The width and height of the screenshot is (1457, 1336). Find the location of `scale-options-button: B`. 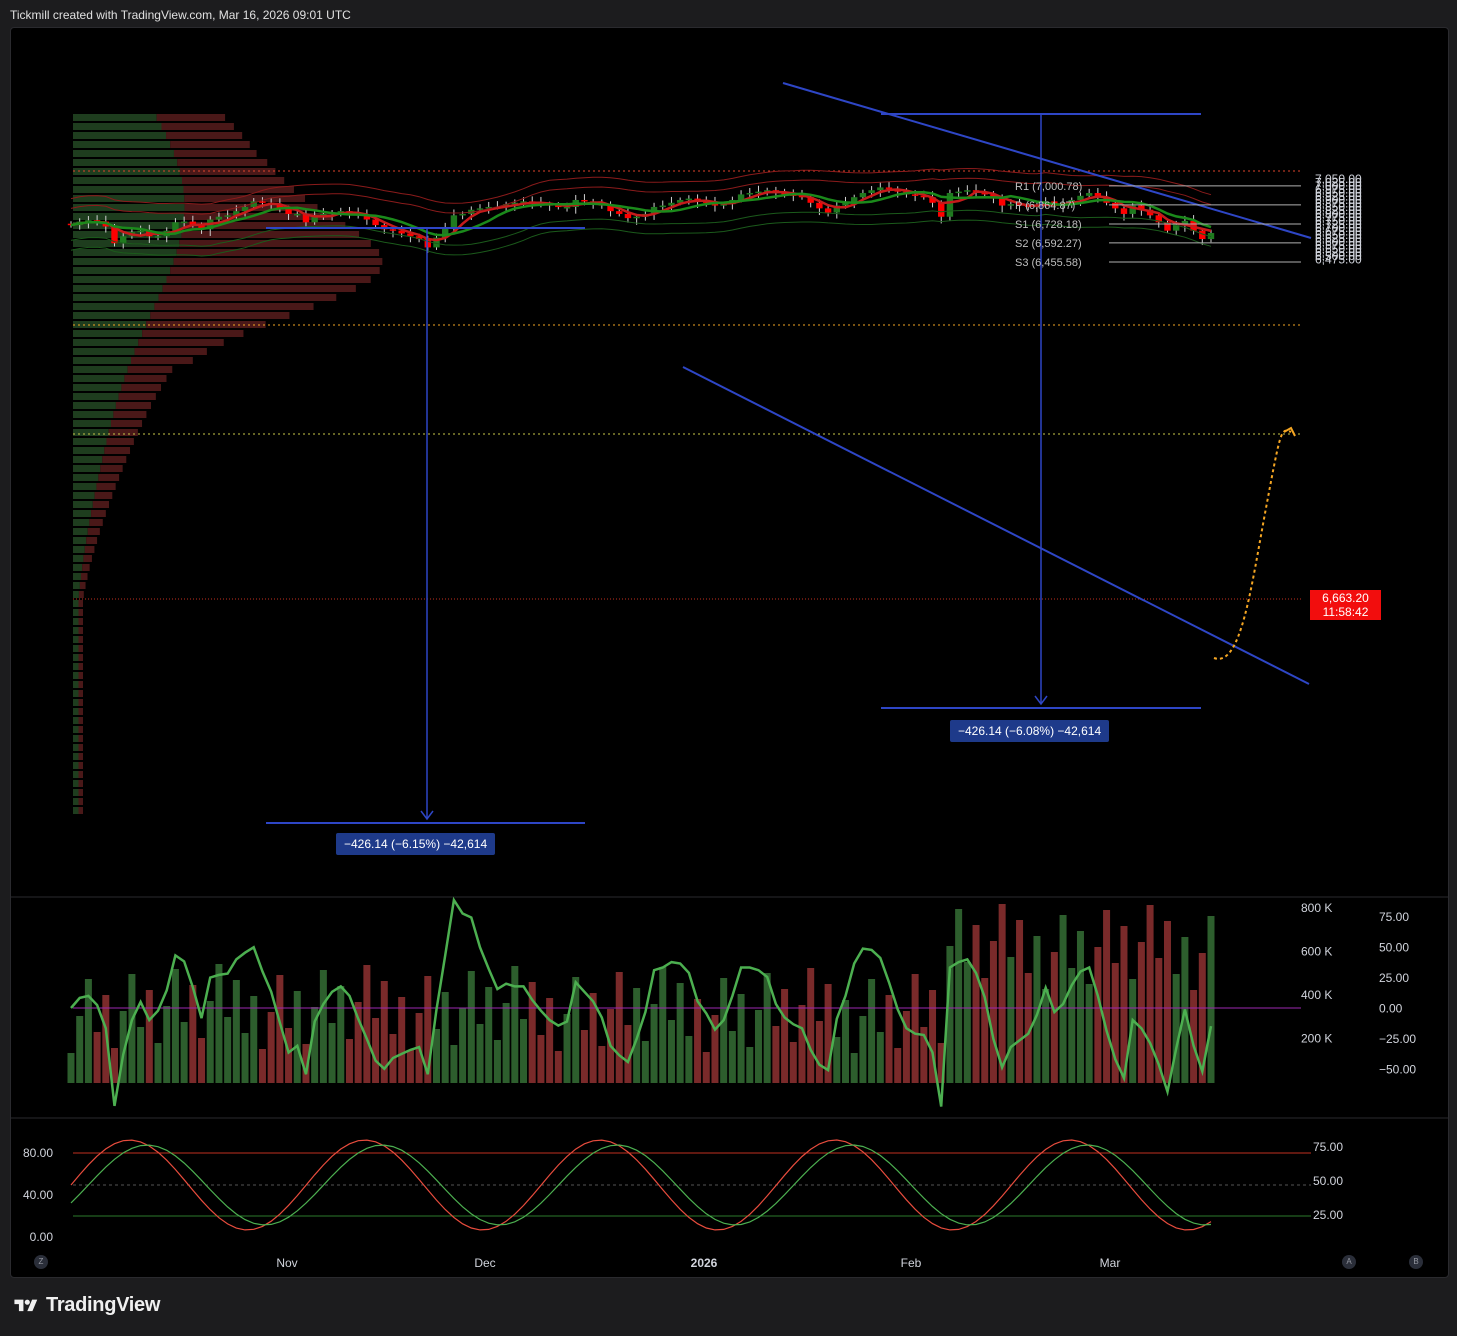

scale-options-button: B is located at coordinates (1416, 1262).